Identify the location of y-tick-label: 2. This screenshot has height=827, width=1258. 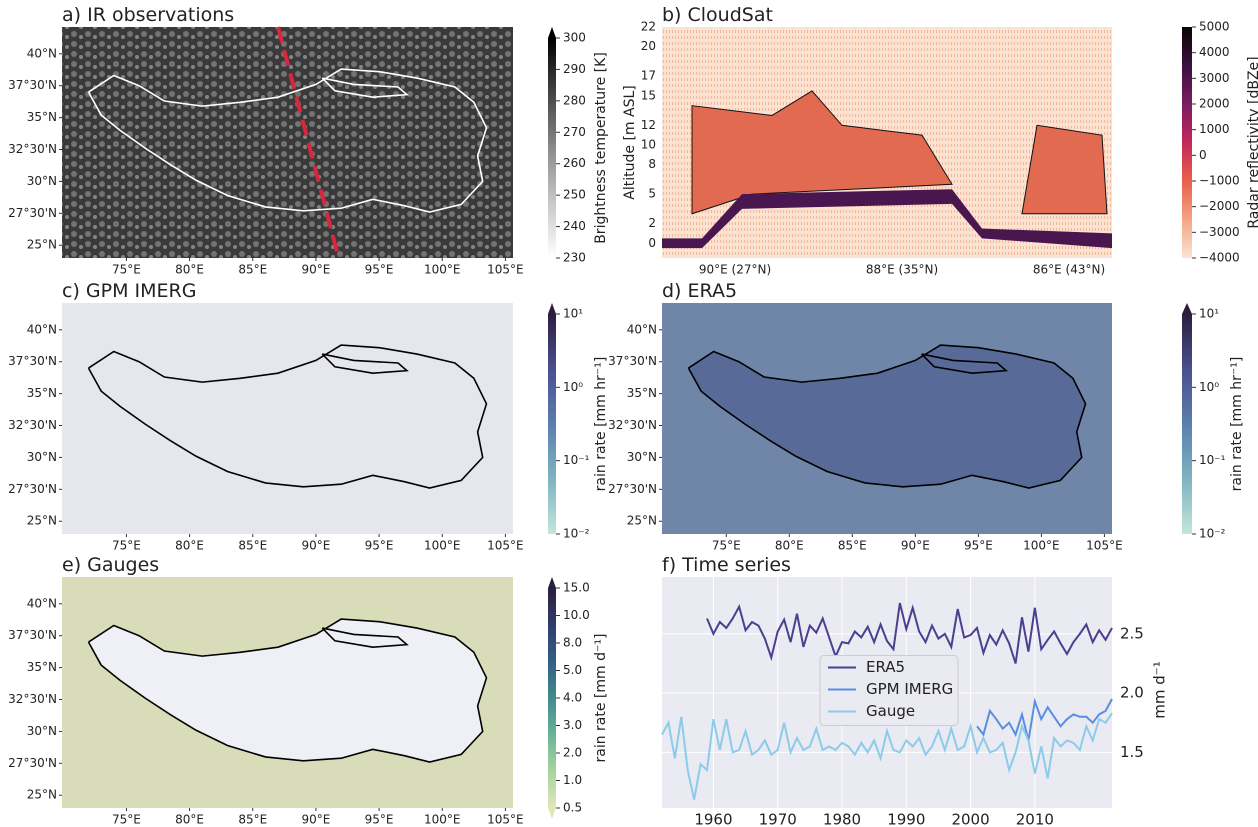
(652, 223).